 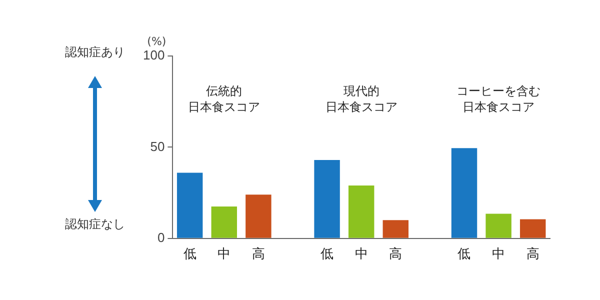 I want to click on text: 認知症あり, so click(x=95, y=52).